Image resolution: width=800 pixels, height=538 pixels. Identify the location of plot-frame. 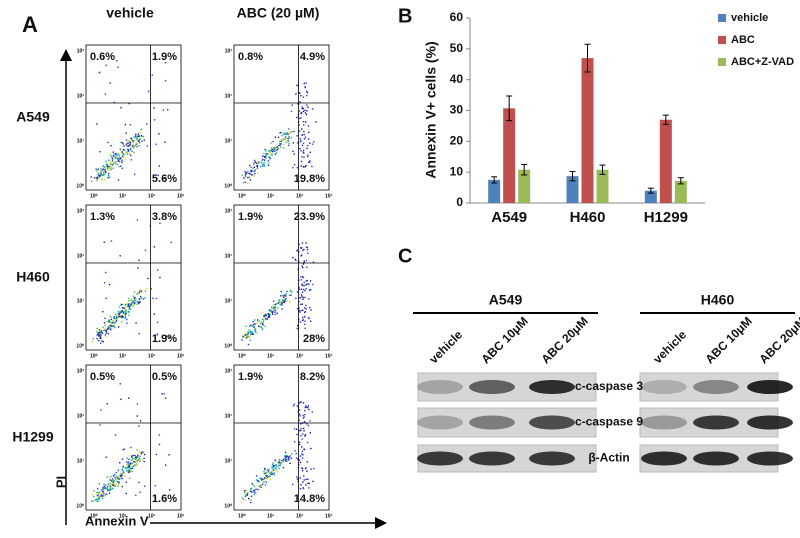
(133, 117).